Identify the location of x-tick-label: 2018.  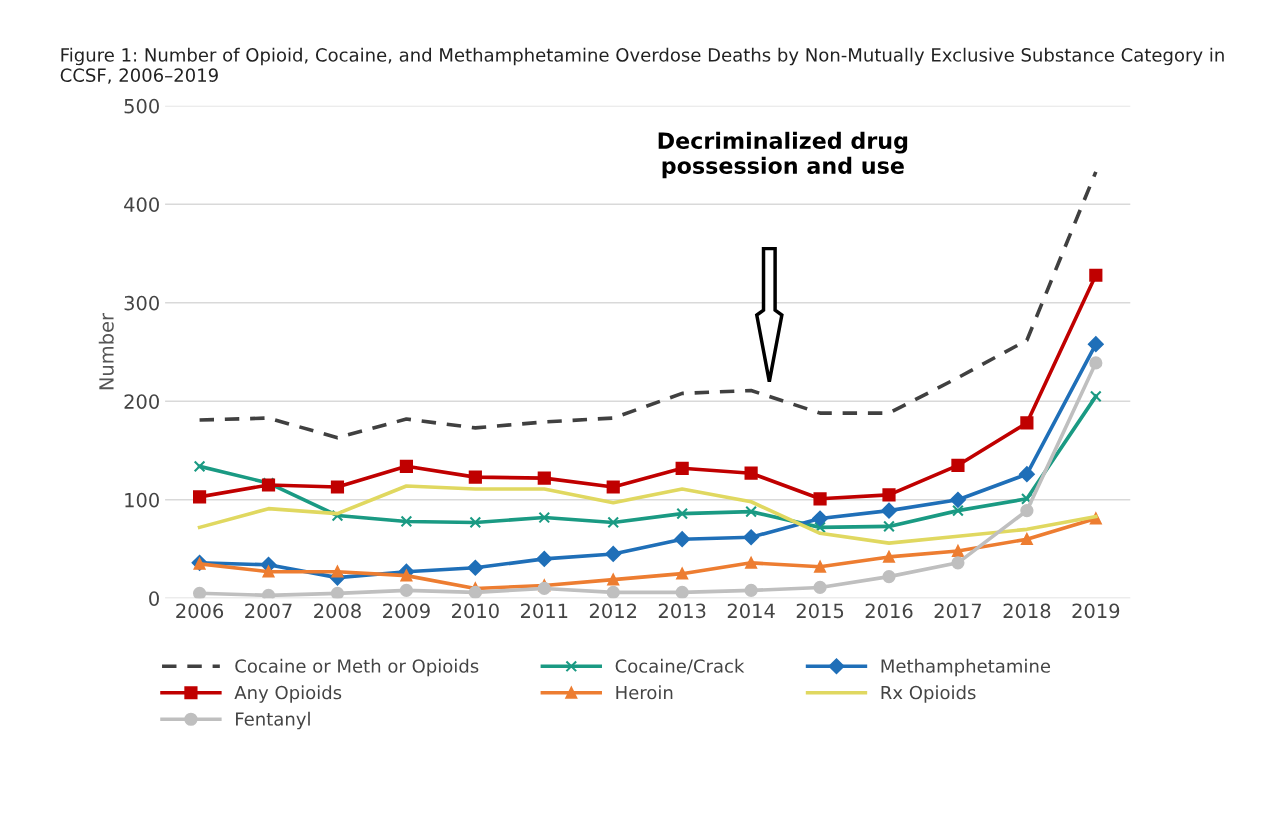
(1027, 611).